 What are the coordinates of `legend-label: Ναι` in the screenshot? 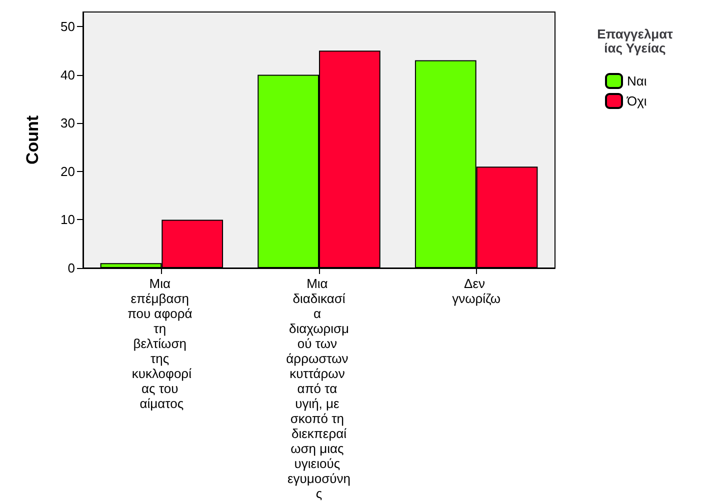 It's located at (637, 81).